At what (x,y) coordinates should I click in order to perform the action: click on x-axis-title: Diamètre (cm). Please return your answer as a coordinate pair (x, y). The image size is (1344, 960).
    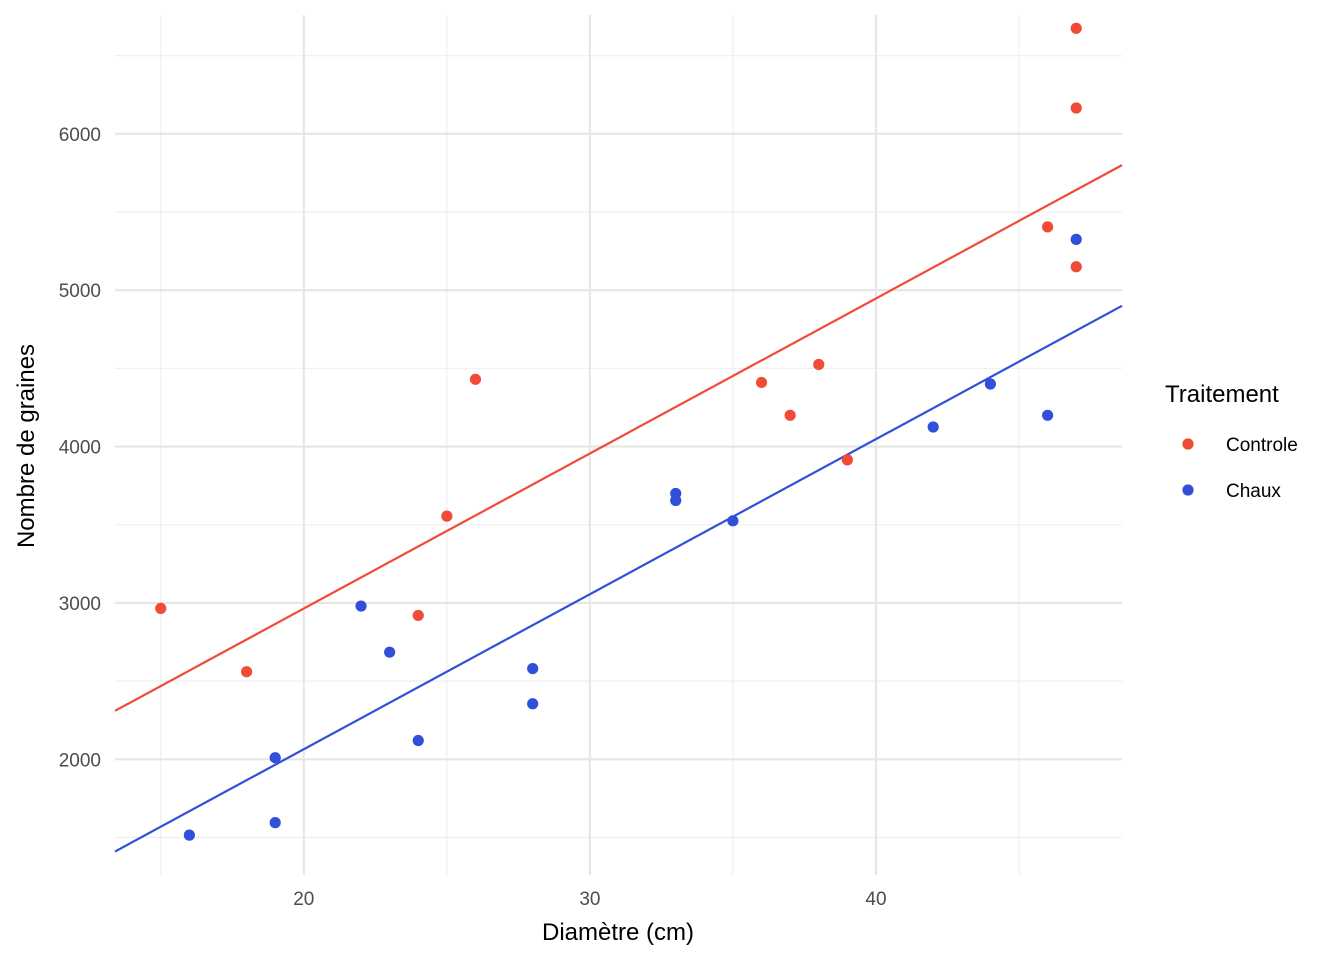
    Looking at the image, I should click on (618, 932).